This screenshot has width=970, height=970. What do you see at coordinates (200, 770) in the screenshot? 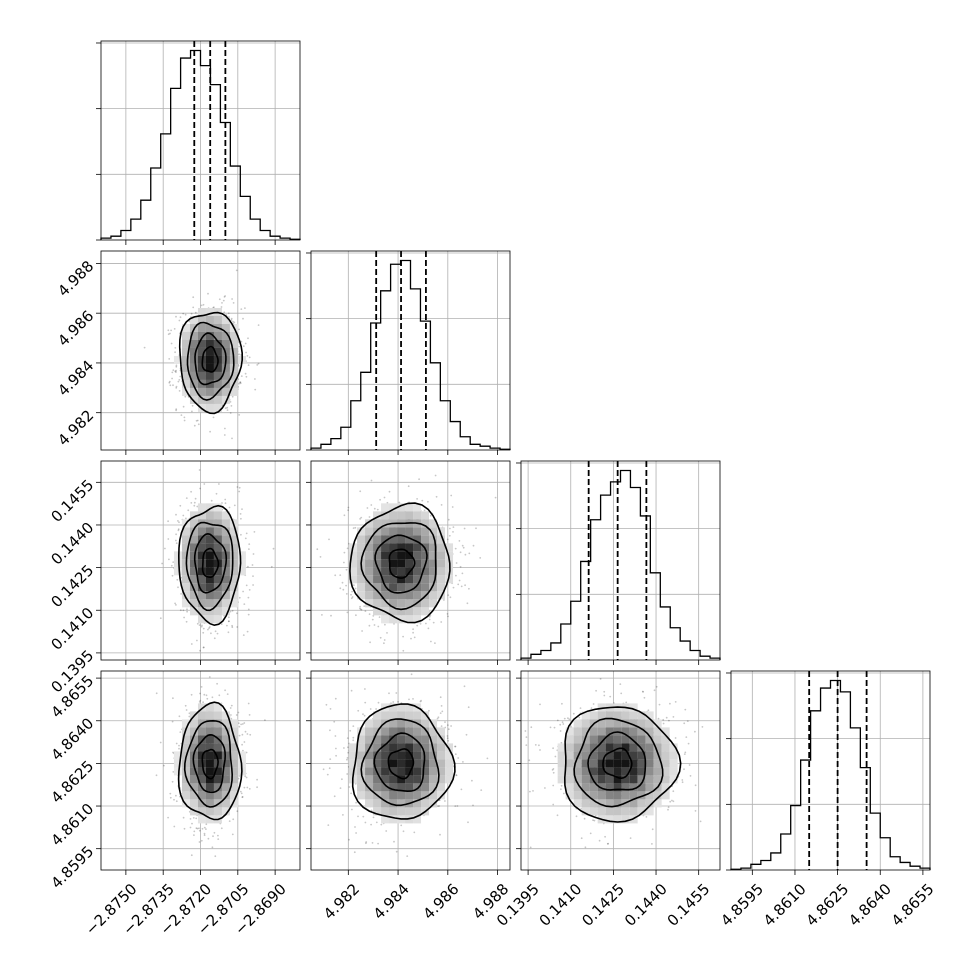
I see `panel-content` at bounding box center [200, 770].